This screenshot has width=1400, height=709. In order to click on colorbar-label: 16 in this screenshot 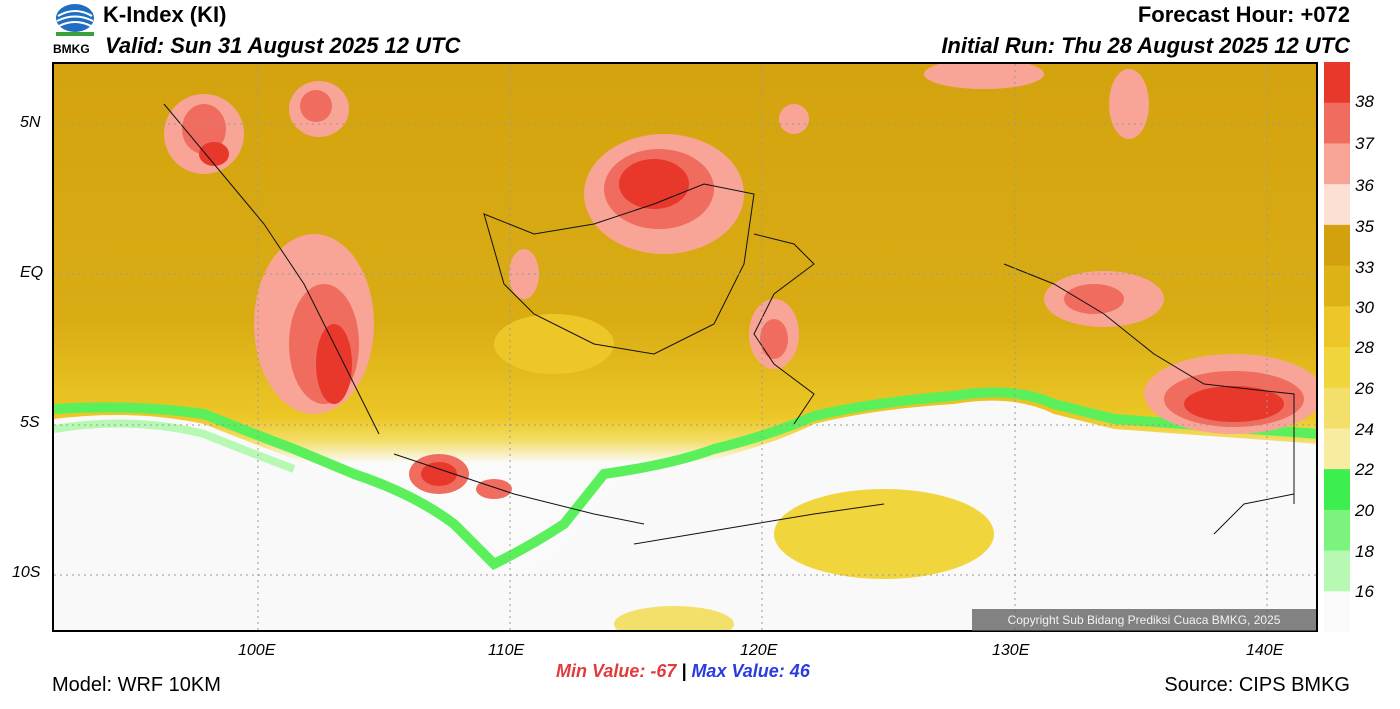, I will do `click(1364, 591)`.